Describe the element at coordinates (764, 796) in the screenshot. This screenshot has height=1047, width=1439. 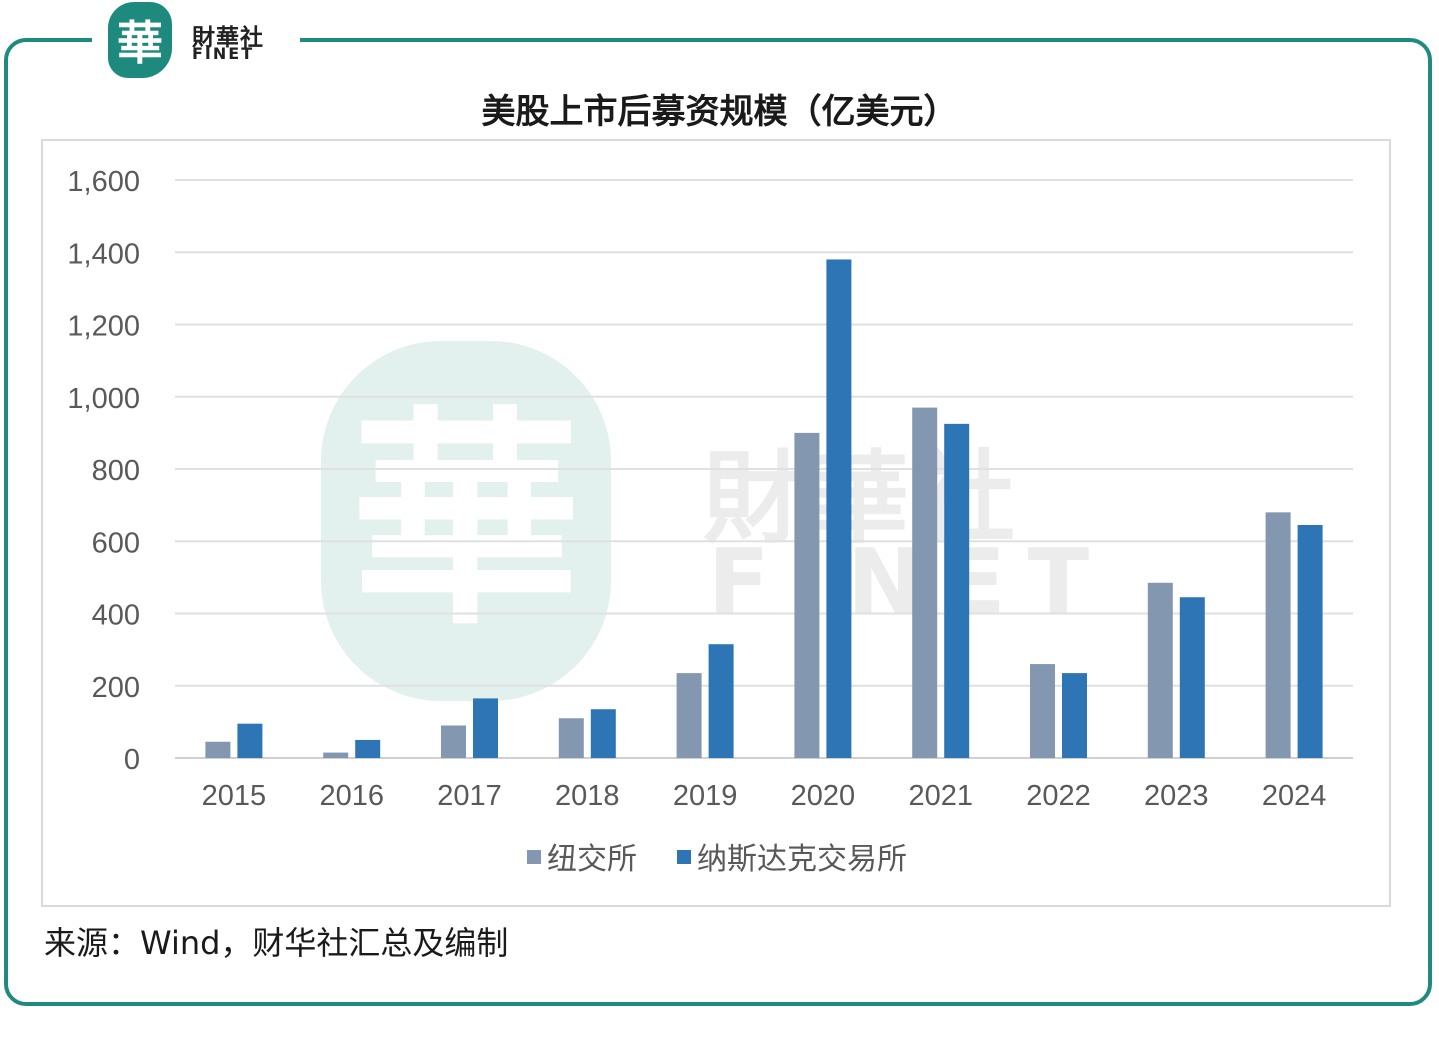
I see `x-axis: 2015 2016 2017 2018 2019 2020 2021 2022 2023 2024` at that location.